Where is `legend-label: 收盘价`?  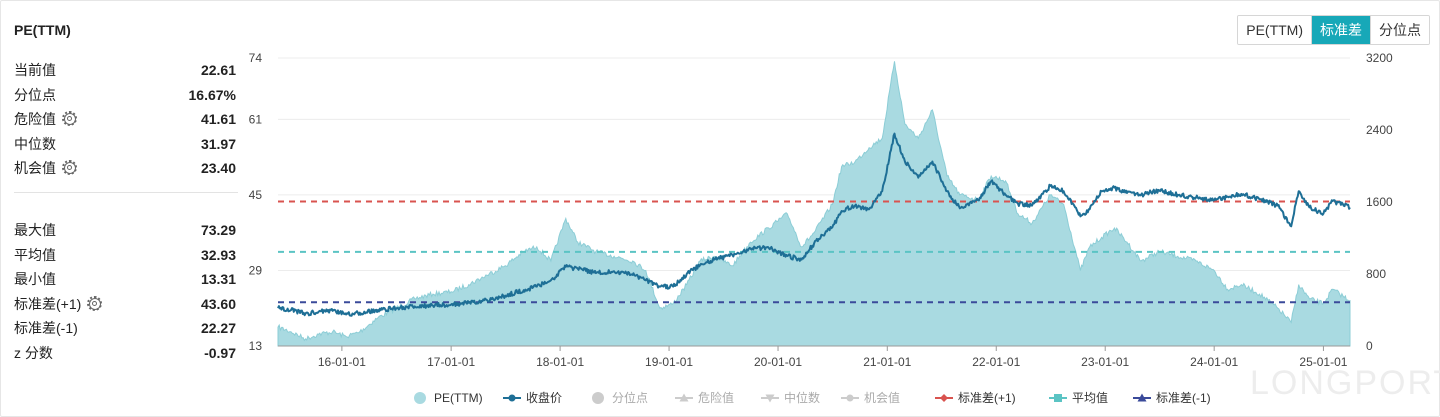 legend-label: 收盘价 is located at coordinates (544, 397).